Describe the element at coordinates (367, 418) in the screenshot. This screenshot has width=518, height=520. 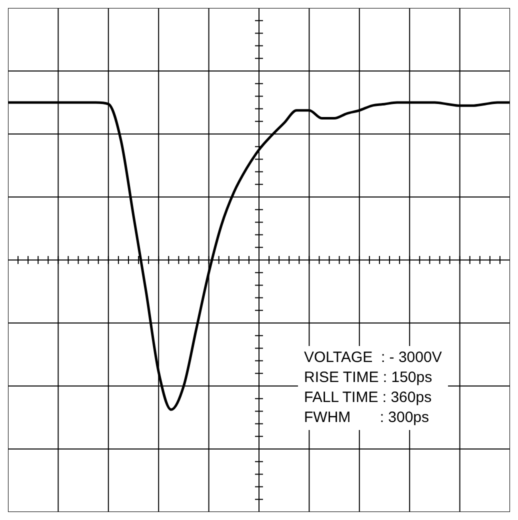
I see `annotation: FWHM : 300ps` at that location.